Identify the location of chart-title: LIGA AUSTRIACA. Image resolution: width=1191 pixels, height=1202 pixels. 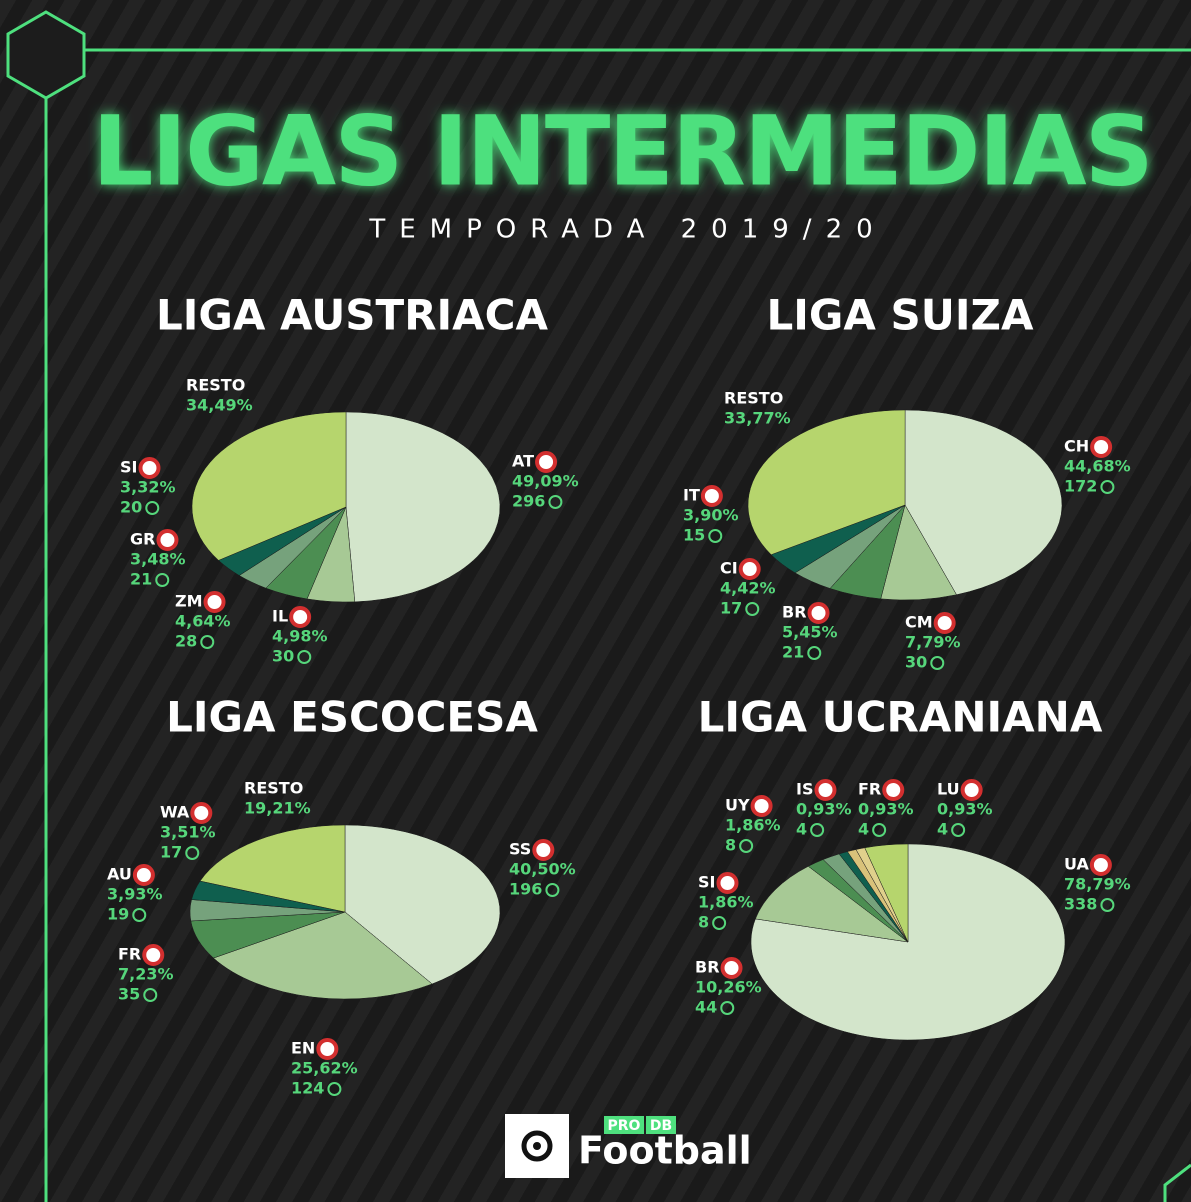
(352, 315).